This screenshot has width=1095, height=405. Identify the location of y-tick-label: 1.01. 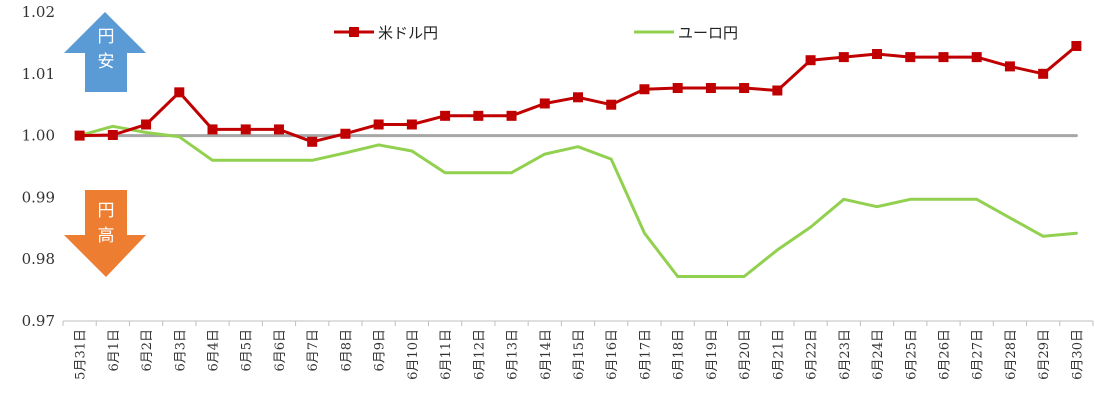
(38, 74).